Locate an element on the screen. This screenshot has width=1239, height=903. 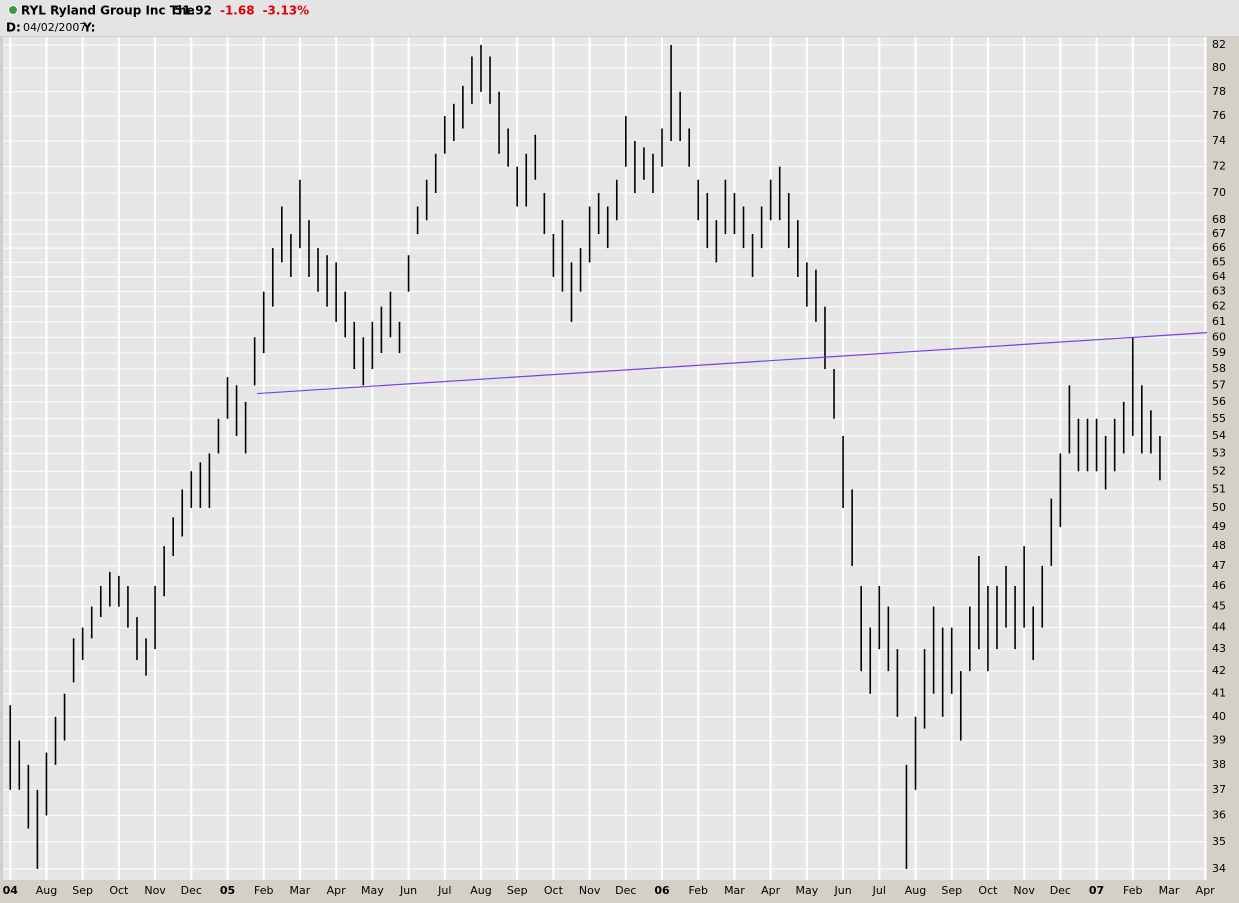
y-tick-label: 59 is located at coordinates (1219, 352).